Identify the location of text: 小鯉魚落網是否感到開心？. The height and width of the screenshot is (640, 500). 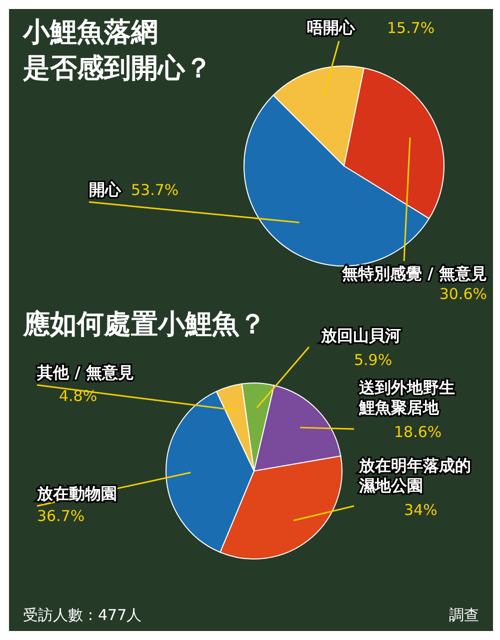
(117, 51).